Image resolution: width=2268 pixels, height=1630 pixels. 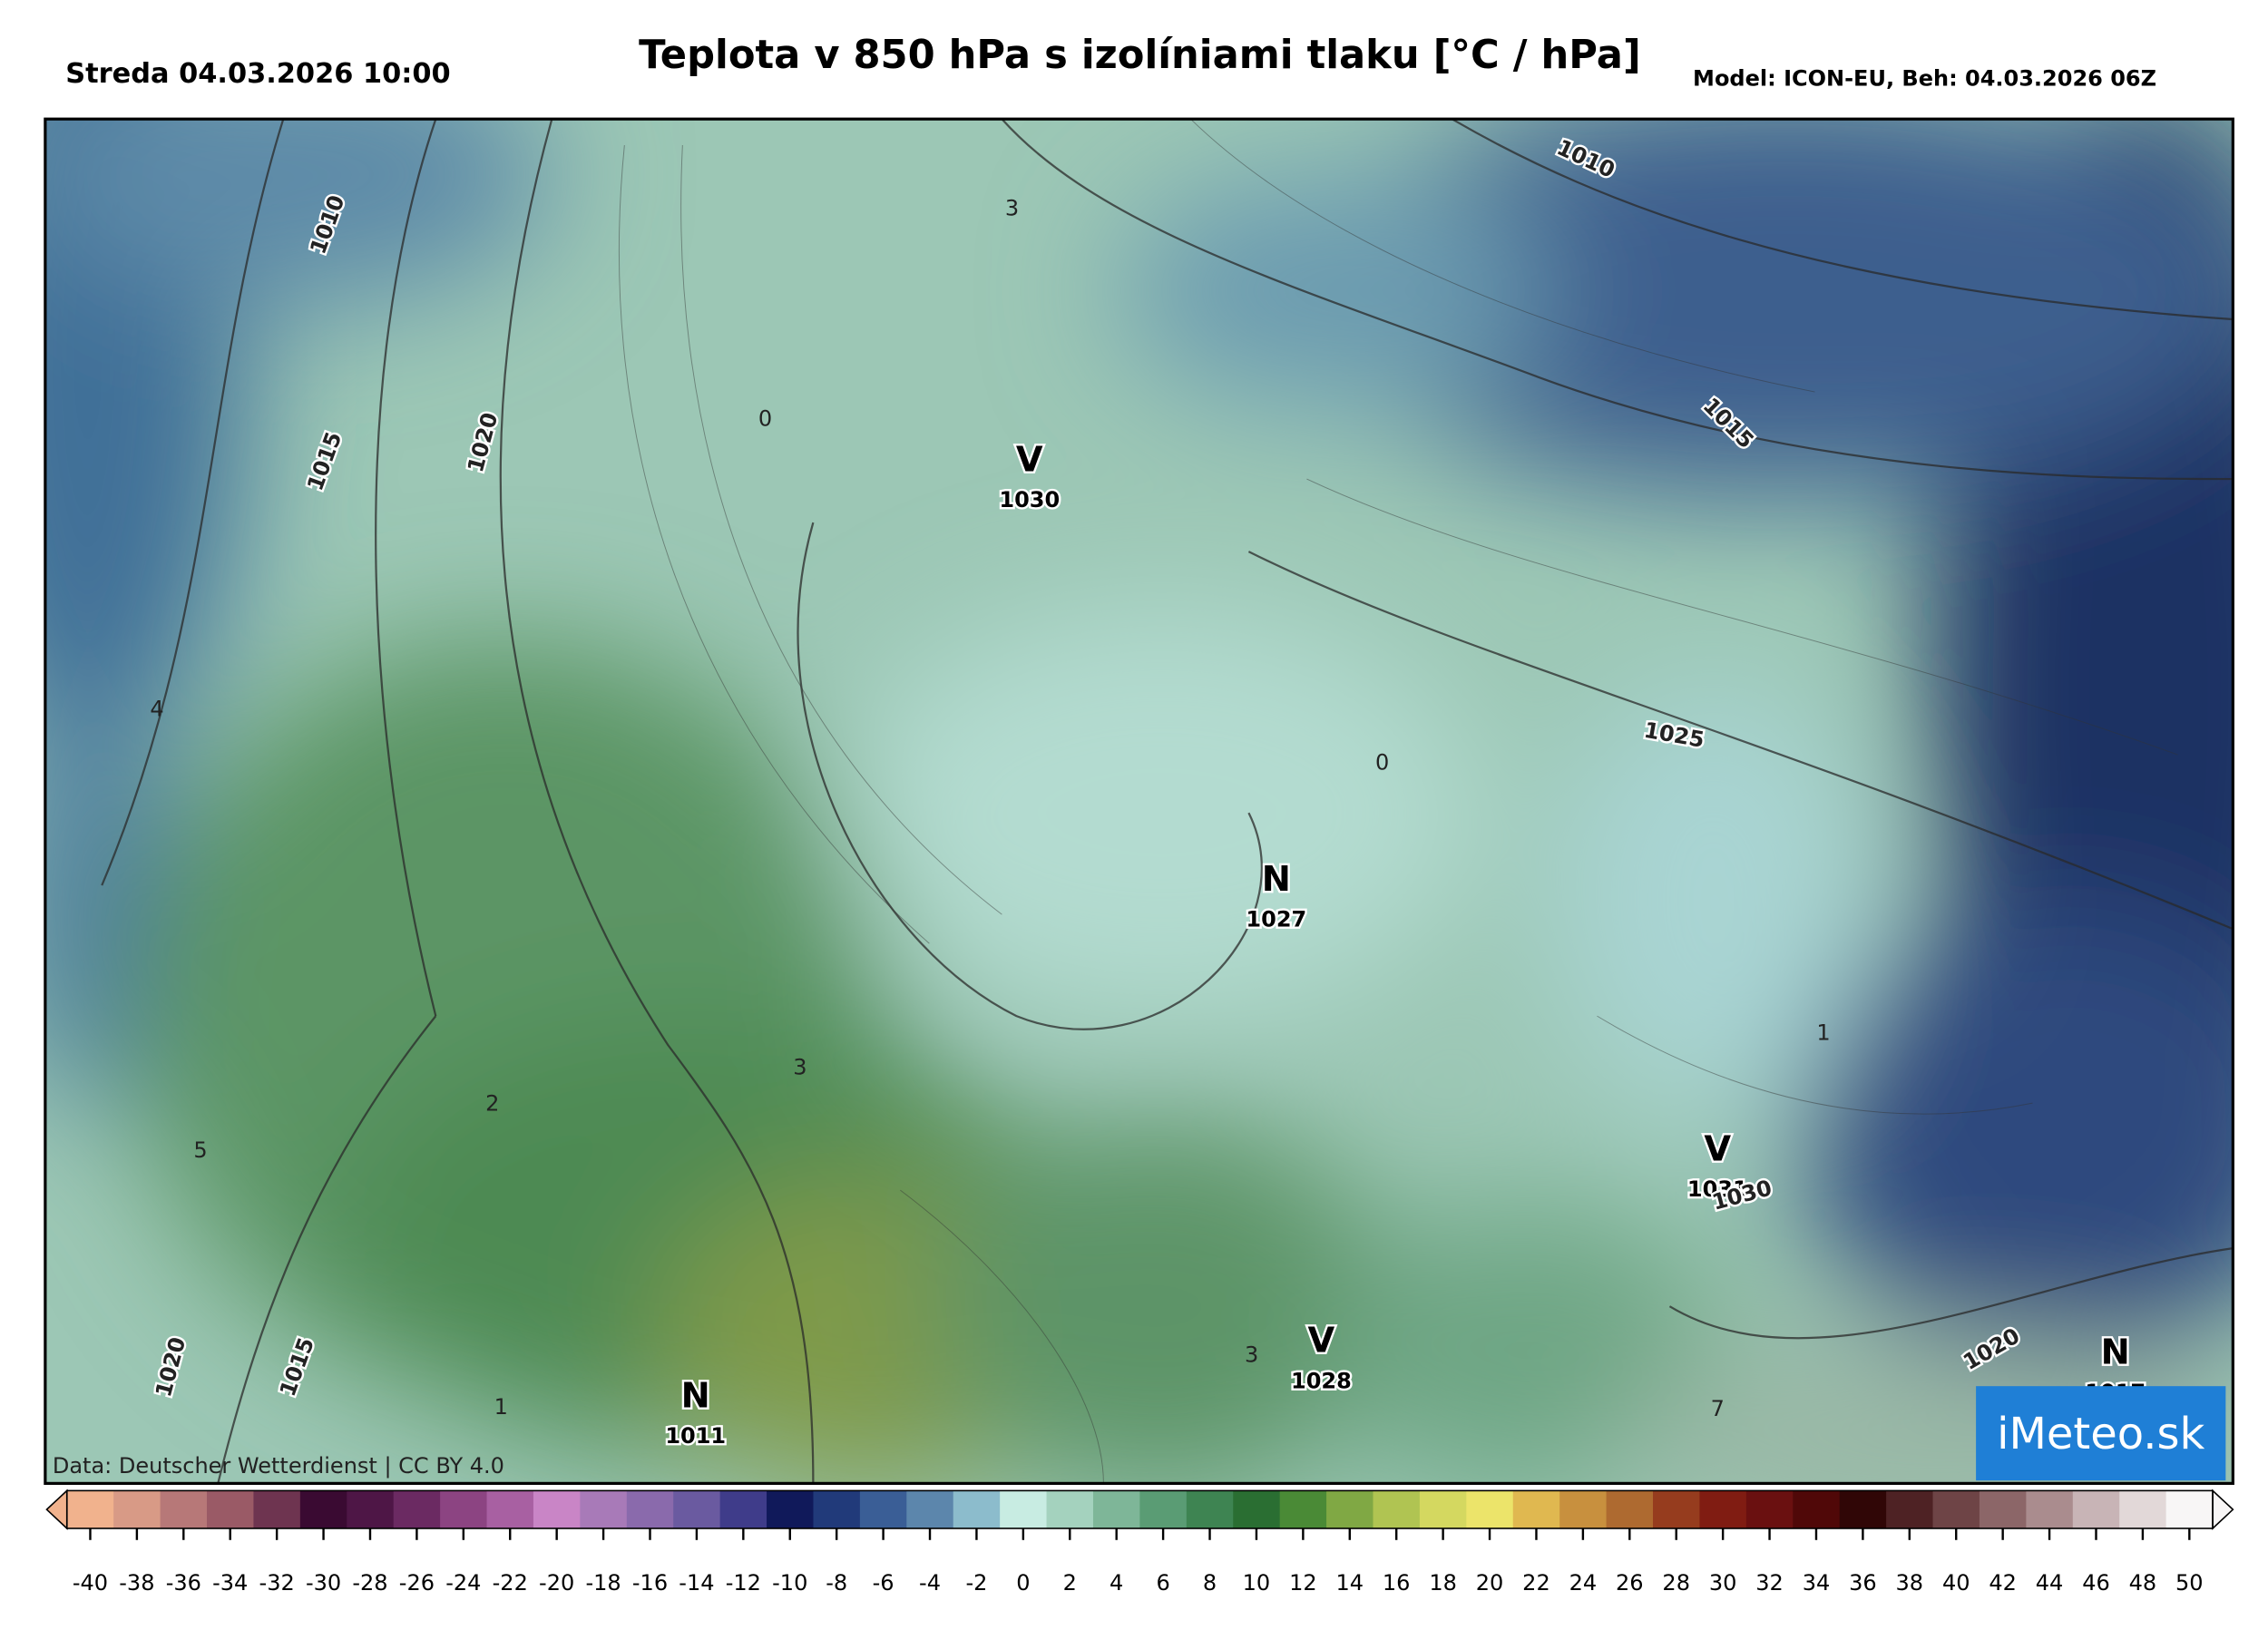 I want to click on colorbar-tick-label: 16, so click(x=1397, y=1583).